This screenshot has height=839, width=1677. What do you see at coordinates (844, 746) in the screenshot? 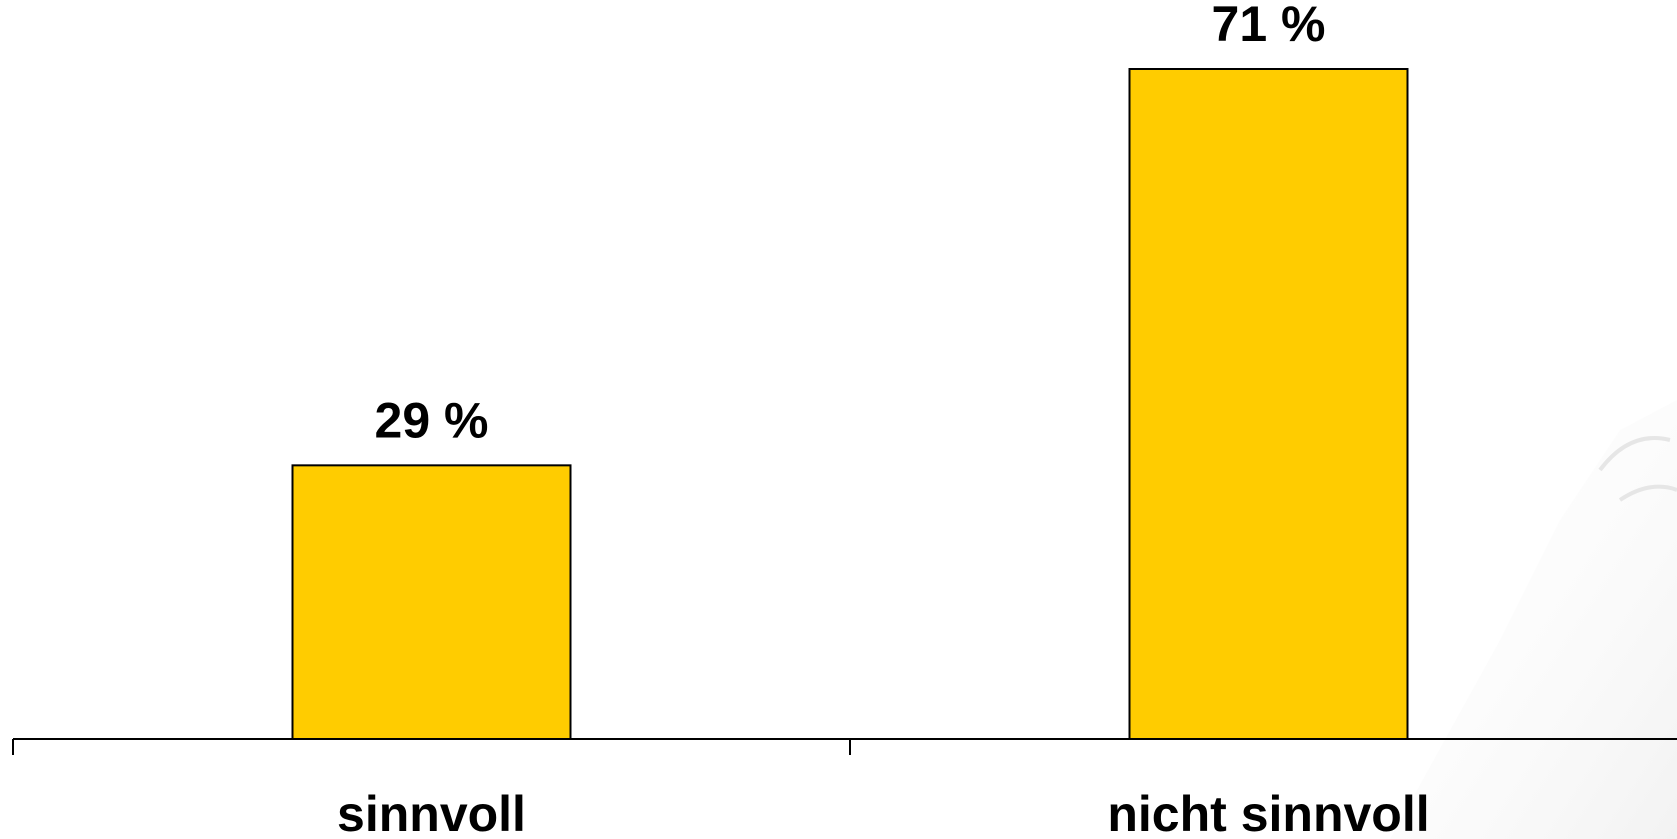
I see `x-axis` at bounding box center [844, 746].